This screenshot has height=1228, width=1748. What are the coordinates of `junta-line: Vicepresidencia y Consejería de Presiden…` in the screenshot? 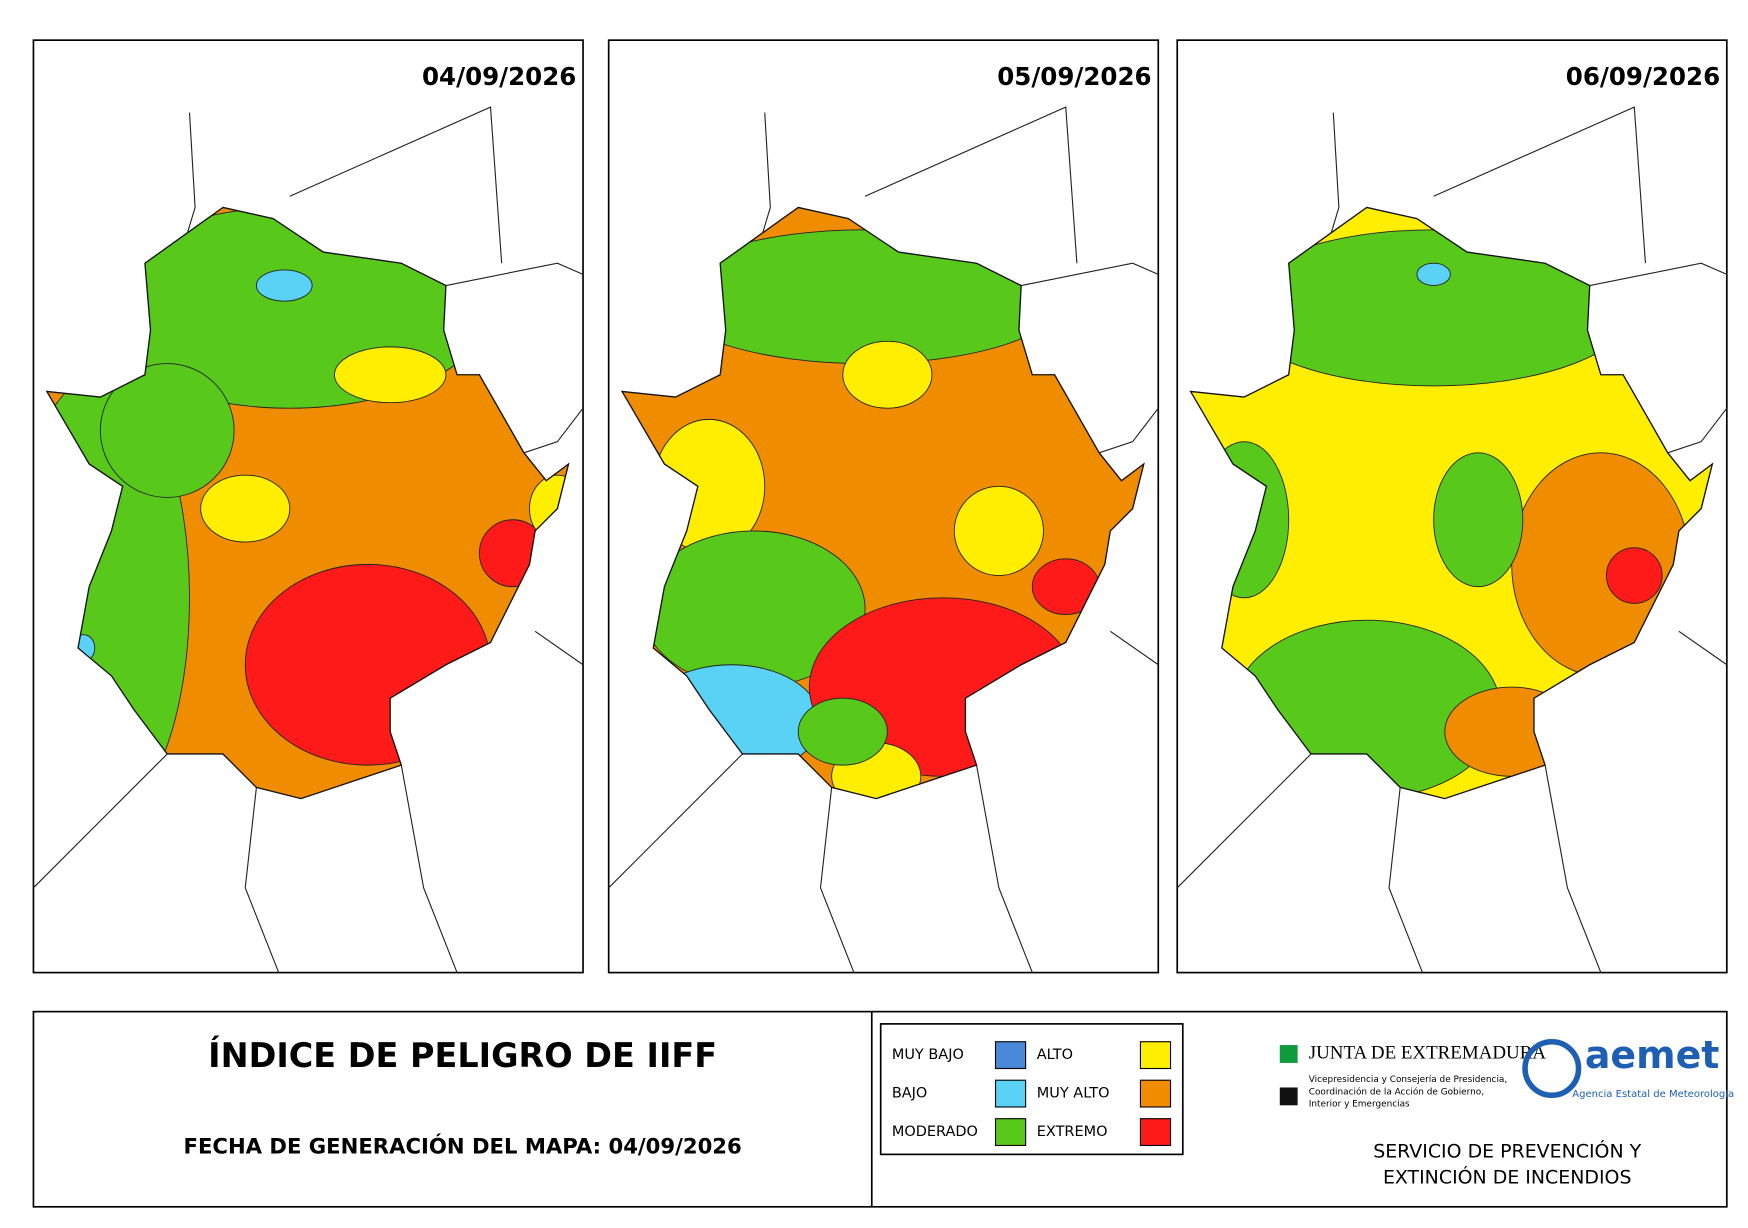 It's located at (1408, 1080).